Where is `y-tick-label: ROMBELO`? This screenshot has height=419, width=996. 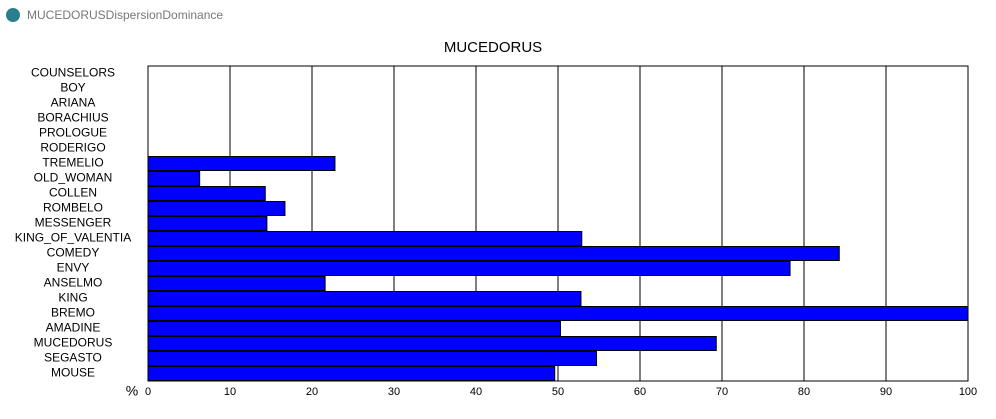
y-tick-label: ROMBELO is located at coordinates (73, 208).